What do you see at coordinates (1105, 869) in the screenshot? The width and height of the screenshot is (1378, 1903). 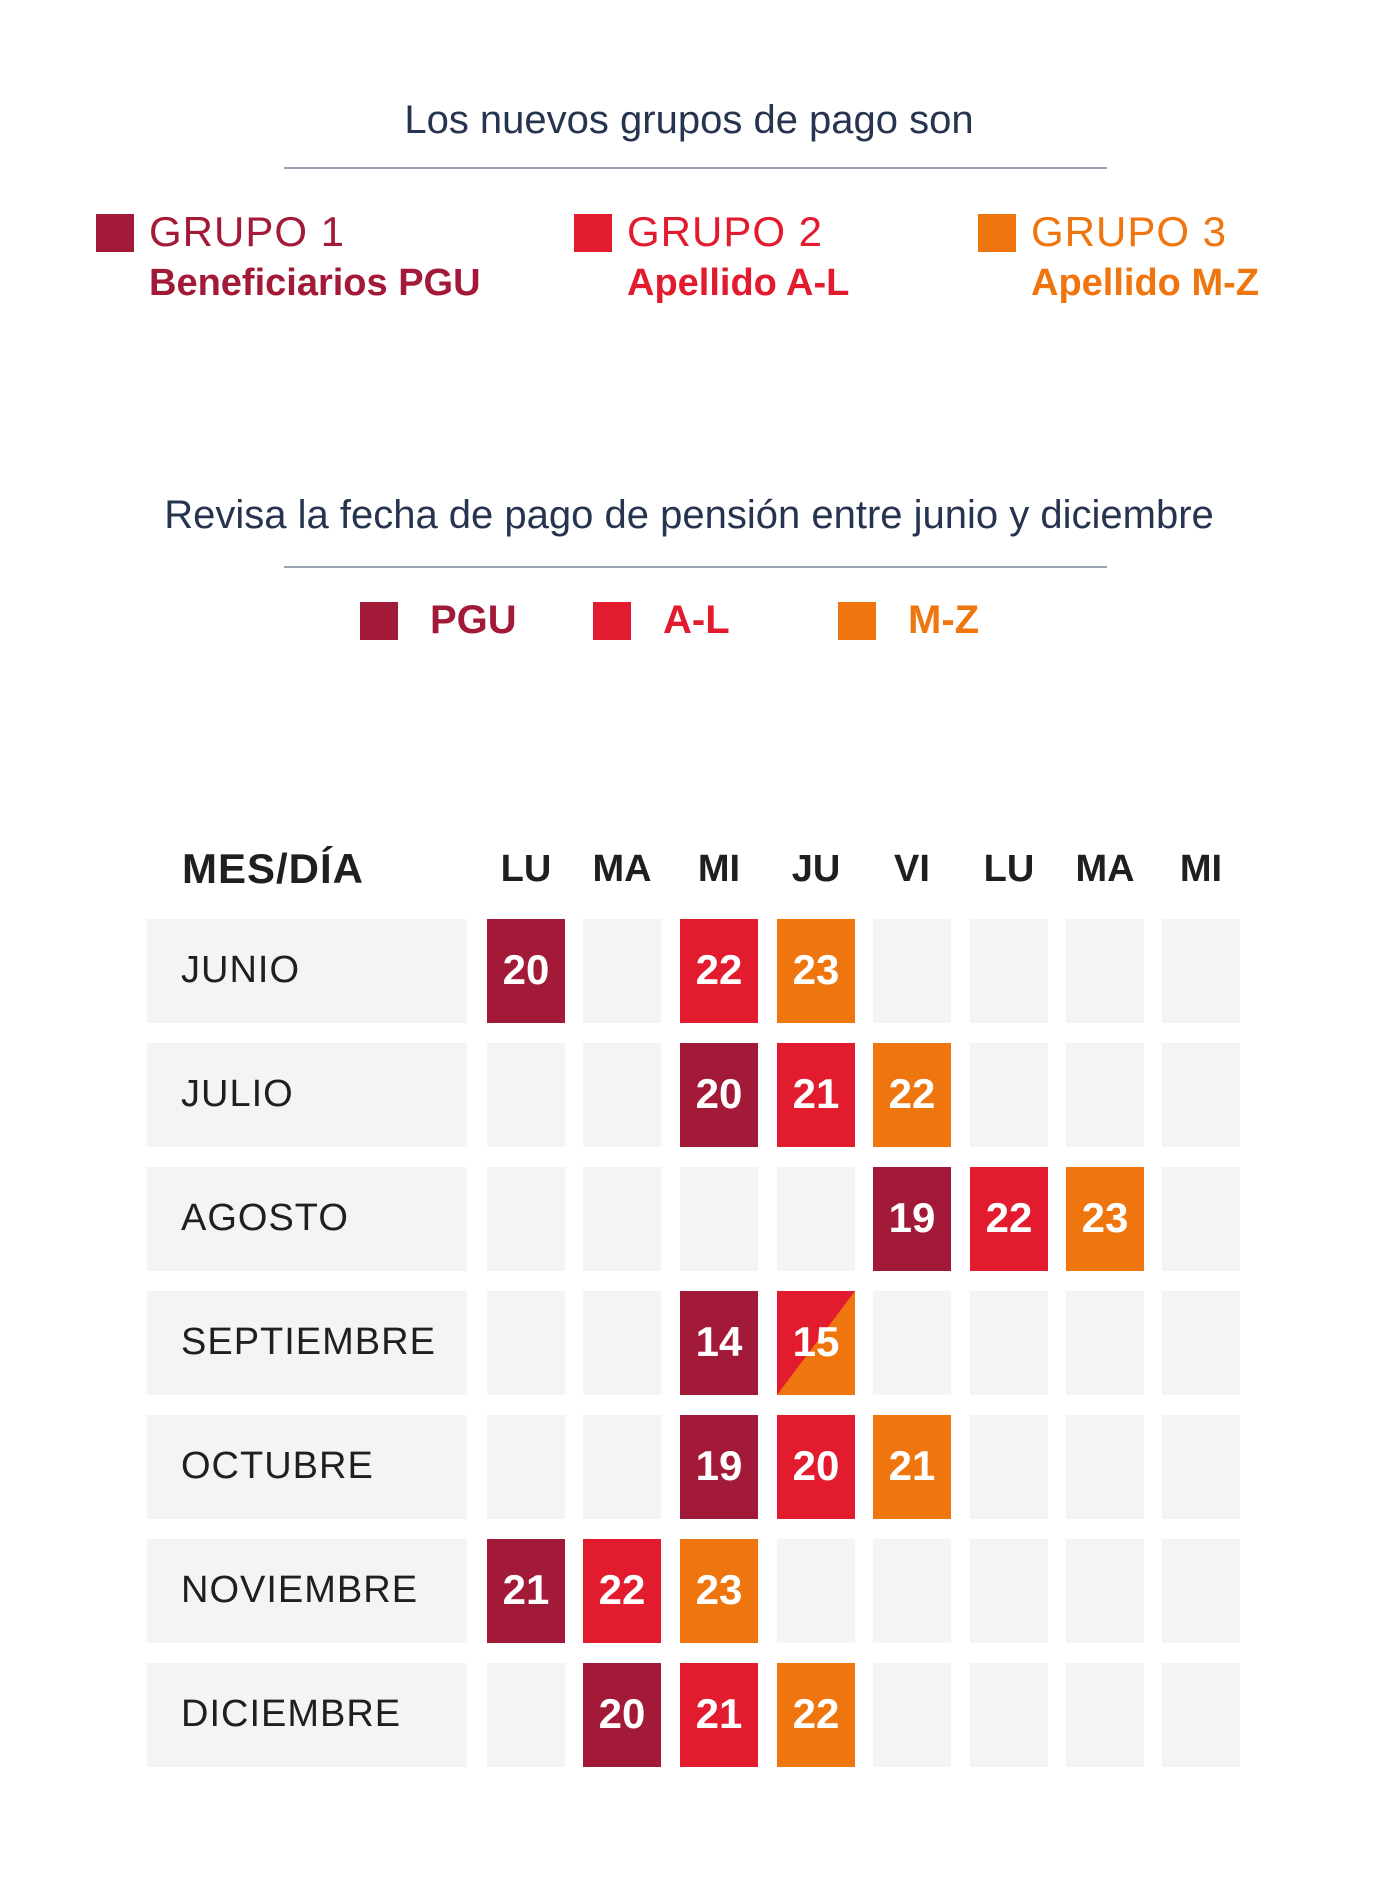 I see `day-header: MA` at bounding box center [1105, 869].